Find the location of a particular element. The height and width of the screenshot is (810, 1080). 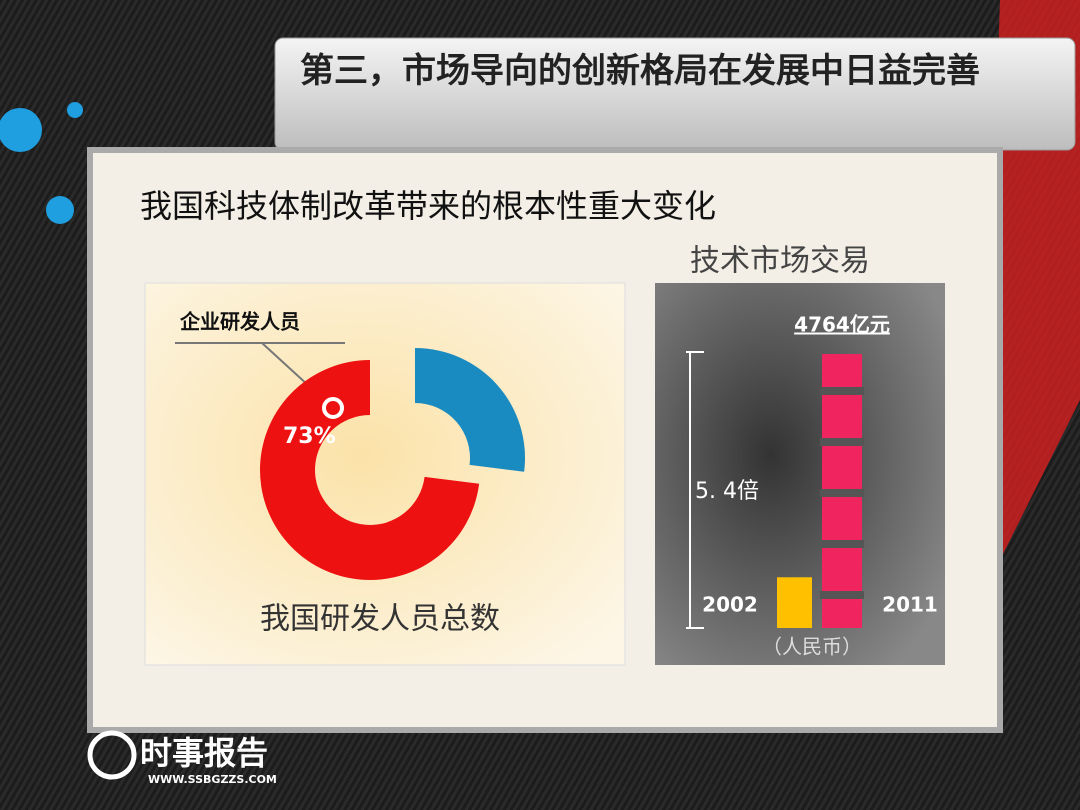

subtitle: 我国科技体制改革带来的根本性重大变化 is located at coordinates (428, 206).